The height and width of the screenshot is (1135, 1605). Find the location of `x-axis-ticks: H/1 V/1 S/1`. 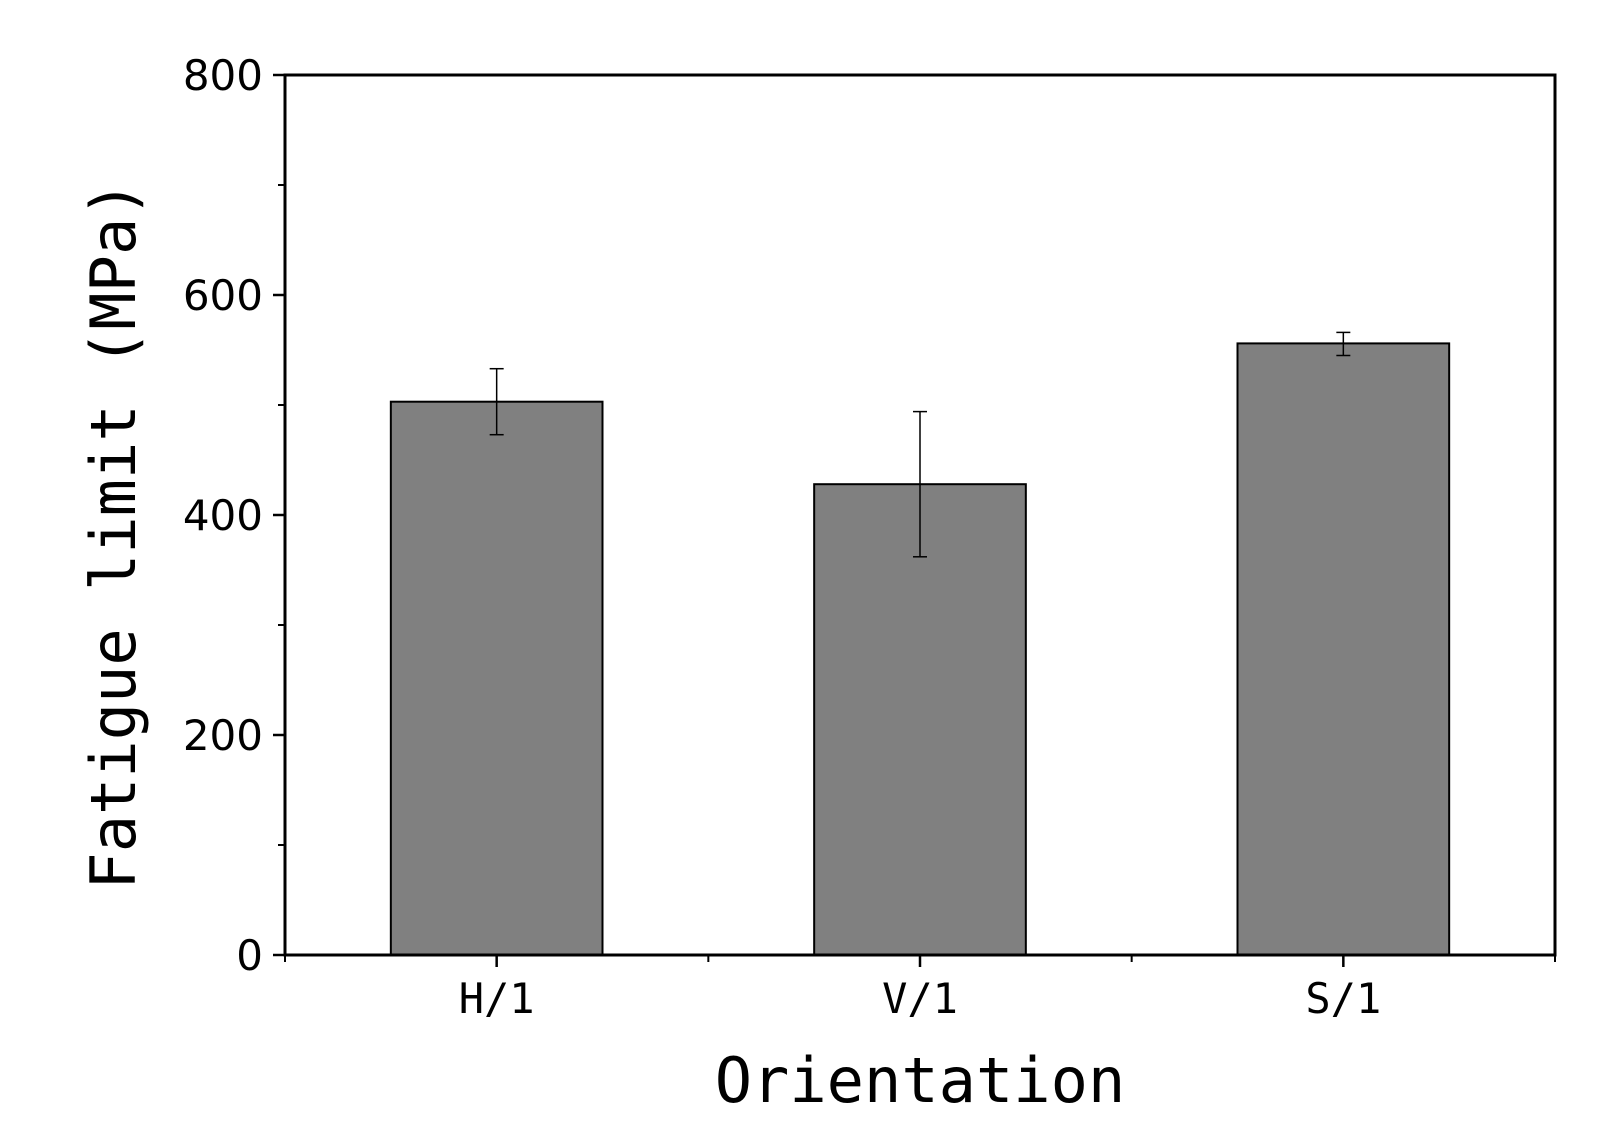

x-axis-ticks: H/1 V/1 S/1 is located at coordinates (920, 989).